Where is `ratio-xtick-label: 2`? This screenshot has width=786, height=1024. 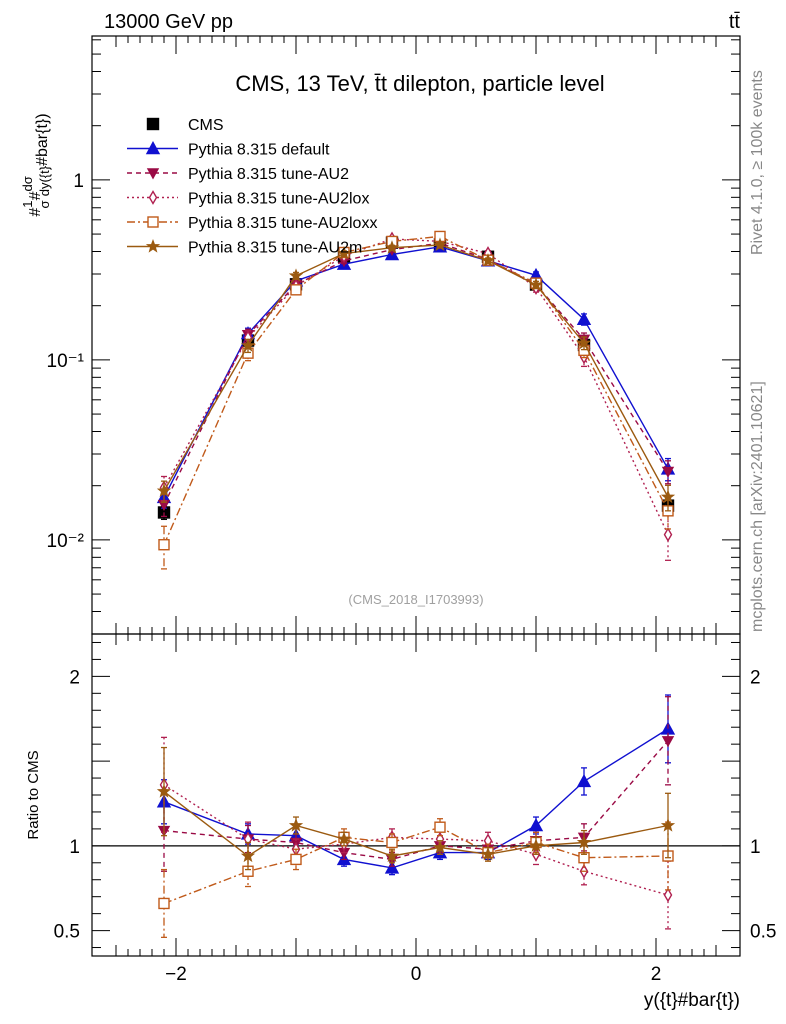
ratio-xtick-label: 2 is located at coordinates (656, 974).